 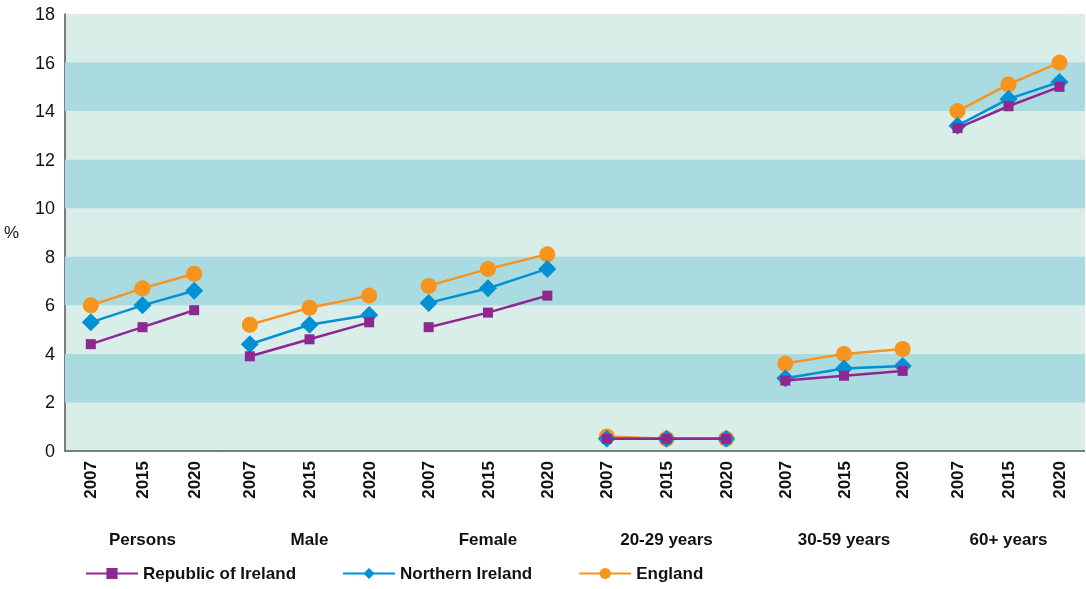 What do you see at coordinates (49, 353) in the screenshot?
I see `y-tick-label: 4` at bounding box center [49, 353].